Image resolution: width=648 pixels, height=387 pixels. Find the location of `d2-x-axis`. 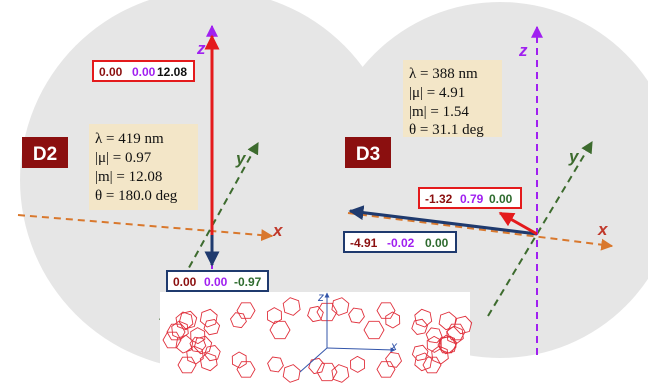

d2-x-axis is located at coordinates (145, 228).